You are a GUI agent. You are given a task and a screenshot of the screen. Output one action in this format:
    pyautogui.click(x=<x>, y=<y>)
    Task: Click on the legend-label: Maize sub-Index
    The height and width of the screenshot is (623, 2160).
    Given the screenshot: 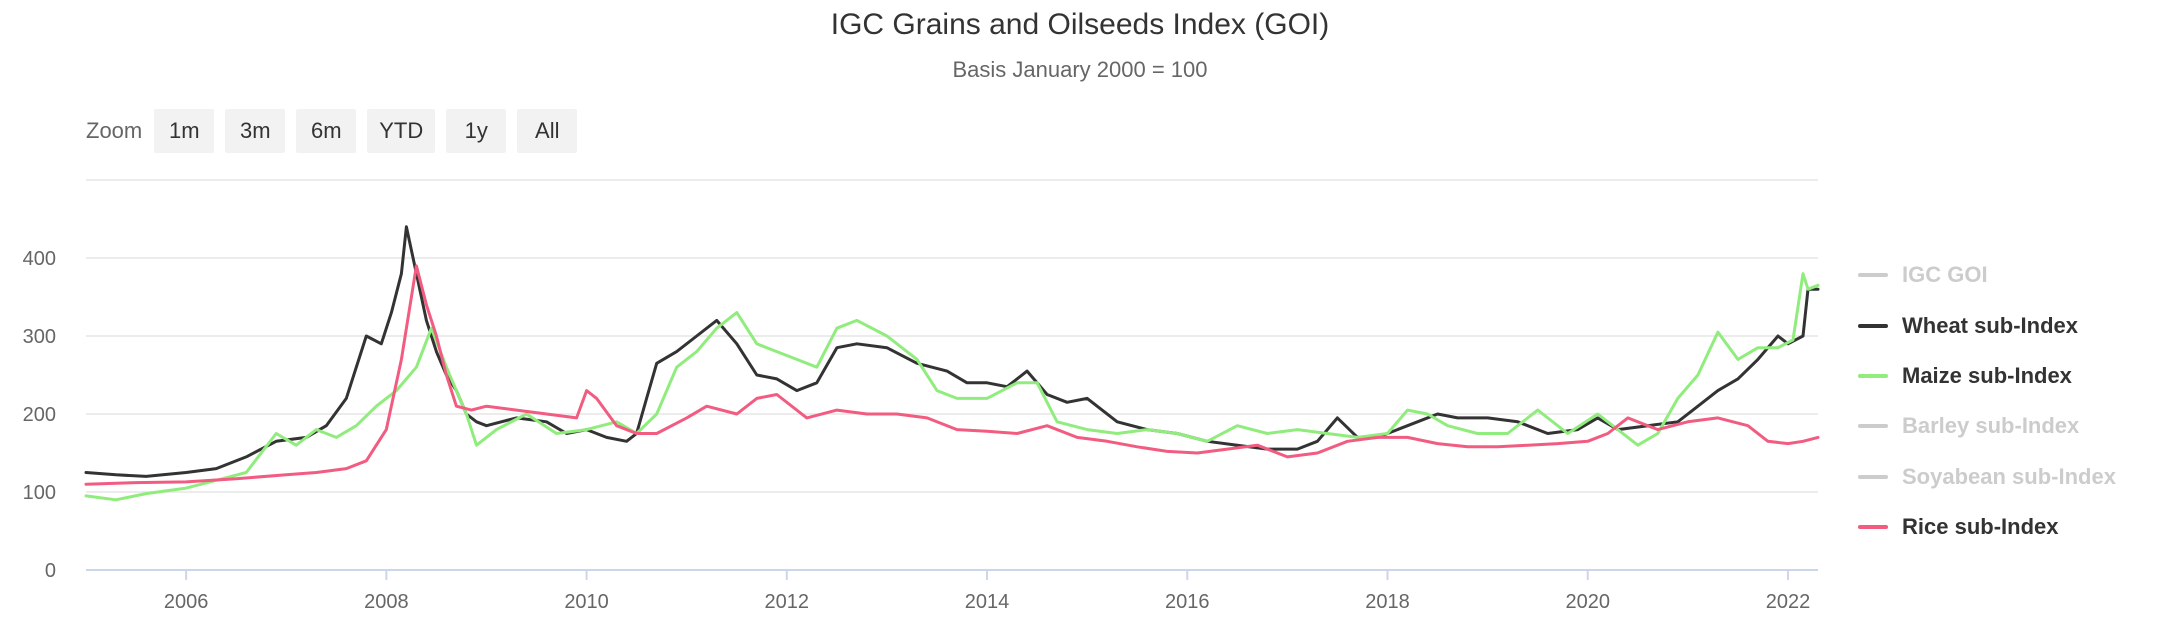 What is the action you would take?
    pyautogui.click(x=1987, y=375)
    